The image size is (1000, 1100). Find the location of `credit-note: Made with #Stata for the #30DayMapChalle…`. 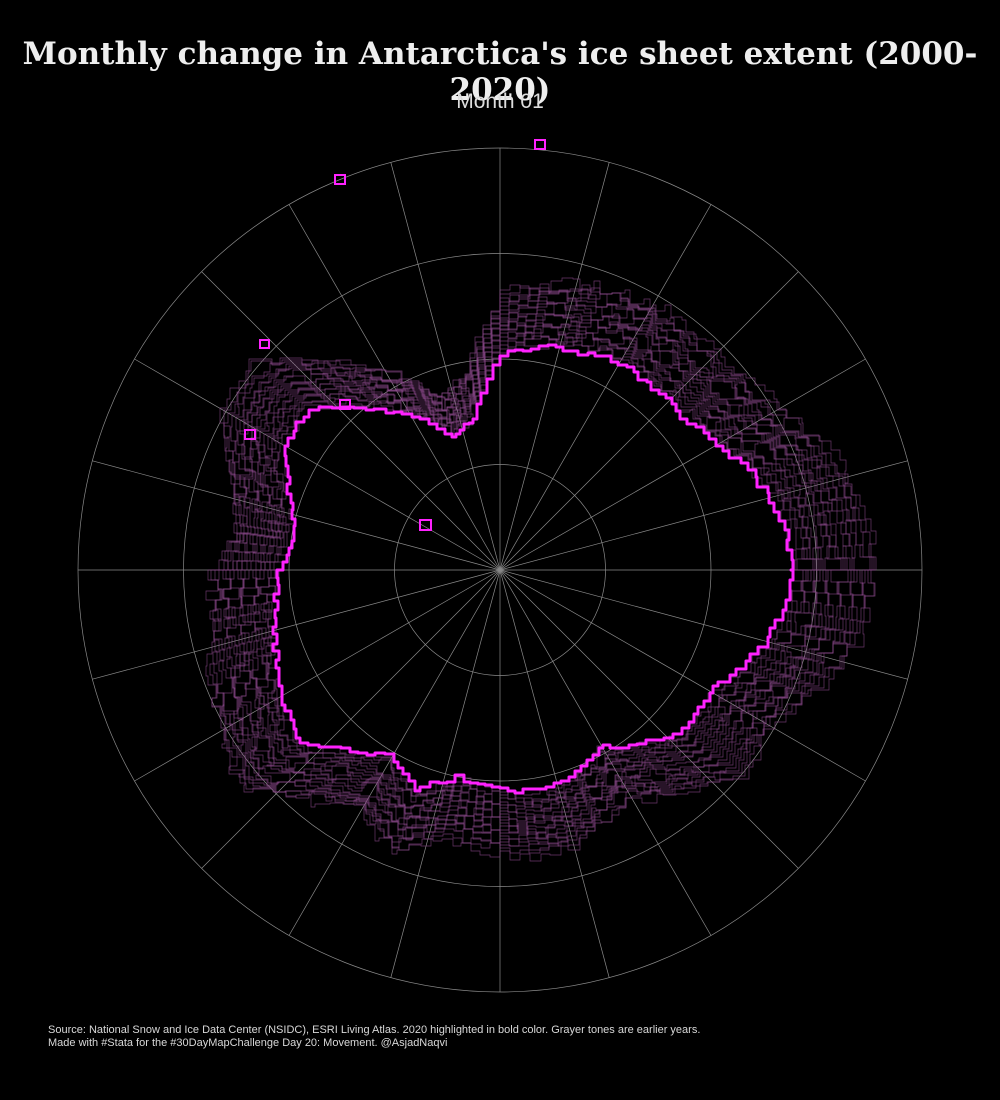

credit-note: Made with #Stata for the #30DayMapChalle… is located at coordinates (248, 1043).